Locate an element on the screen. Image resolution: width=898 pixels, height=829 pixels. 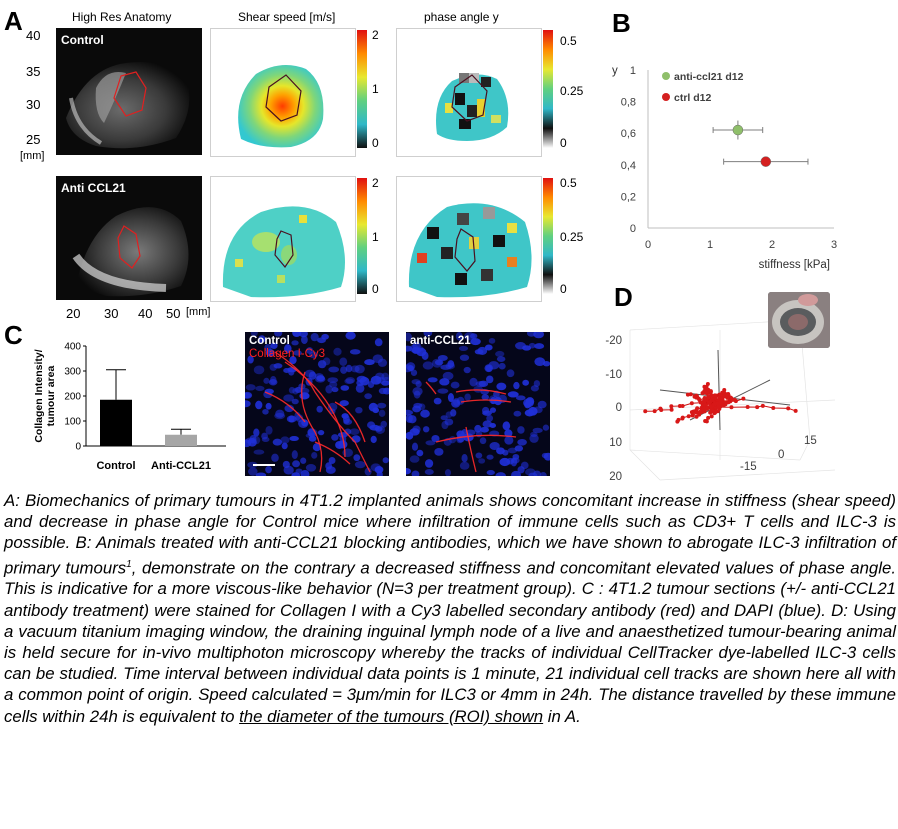
d-tick: 0 is located at coordinates (619, 408).